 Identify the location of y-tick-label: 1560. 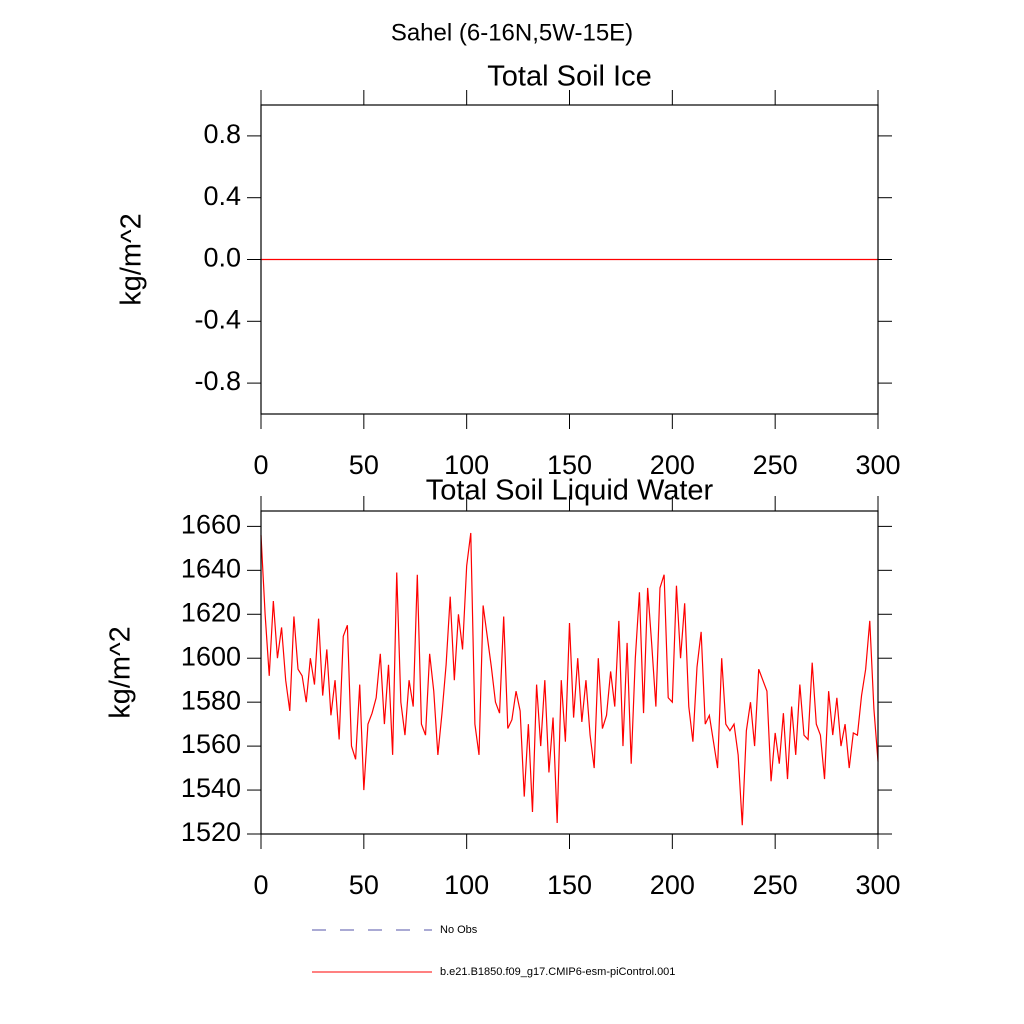
(211, 744).